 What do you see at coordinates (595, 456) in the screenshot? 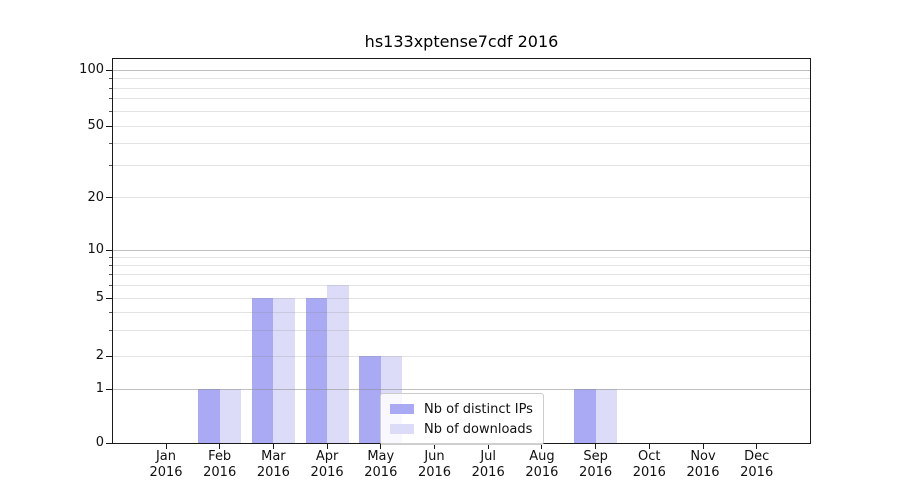
I see `x-tick-month: Sep` at bounding box center [595, 456].